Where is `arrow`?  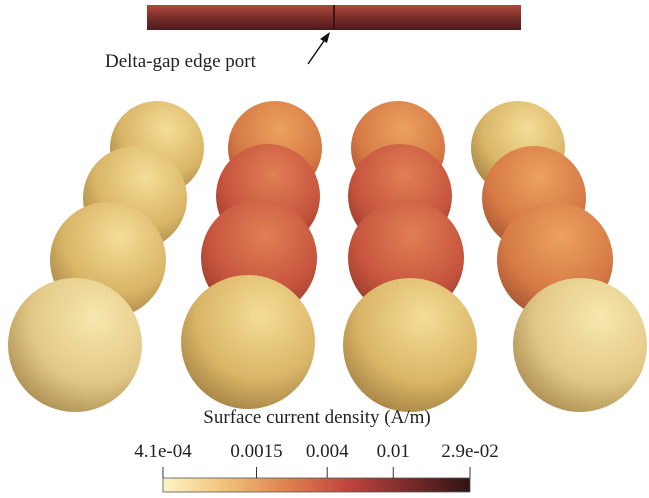
arrow is located at coordinates (317, 51).